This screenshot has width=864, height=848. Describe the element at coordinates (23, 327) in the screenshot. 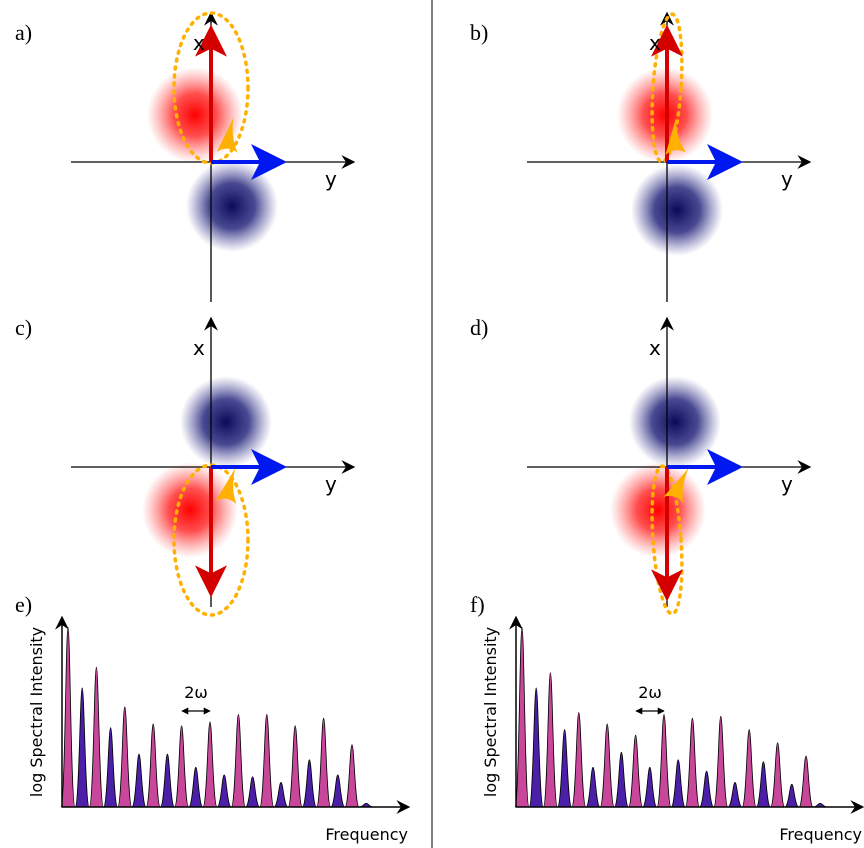

I see `panel-label: c)` at that location.